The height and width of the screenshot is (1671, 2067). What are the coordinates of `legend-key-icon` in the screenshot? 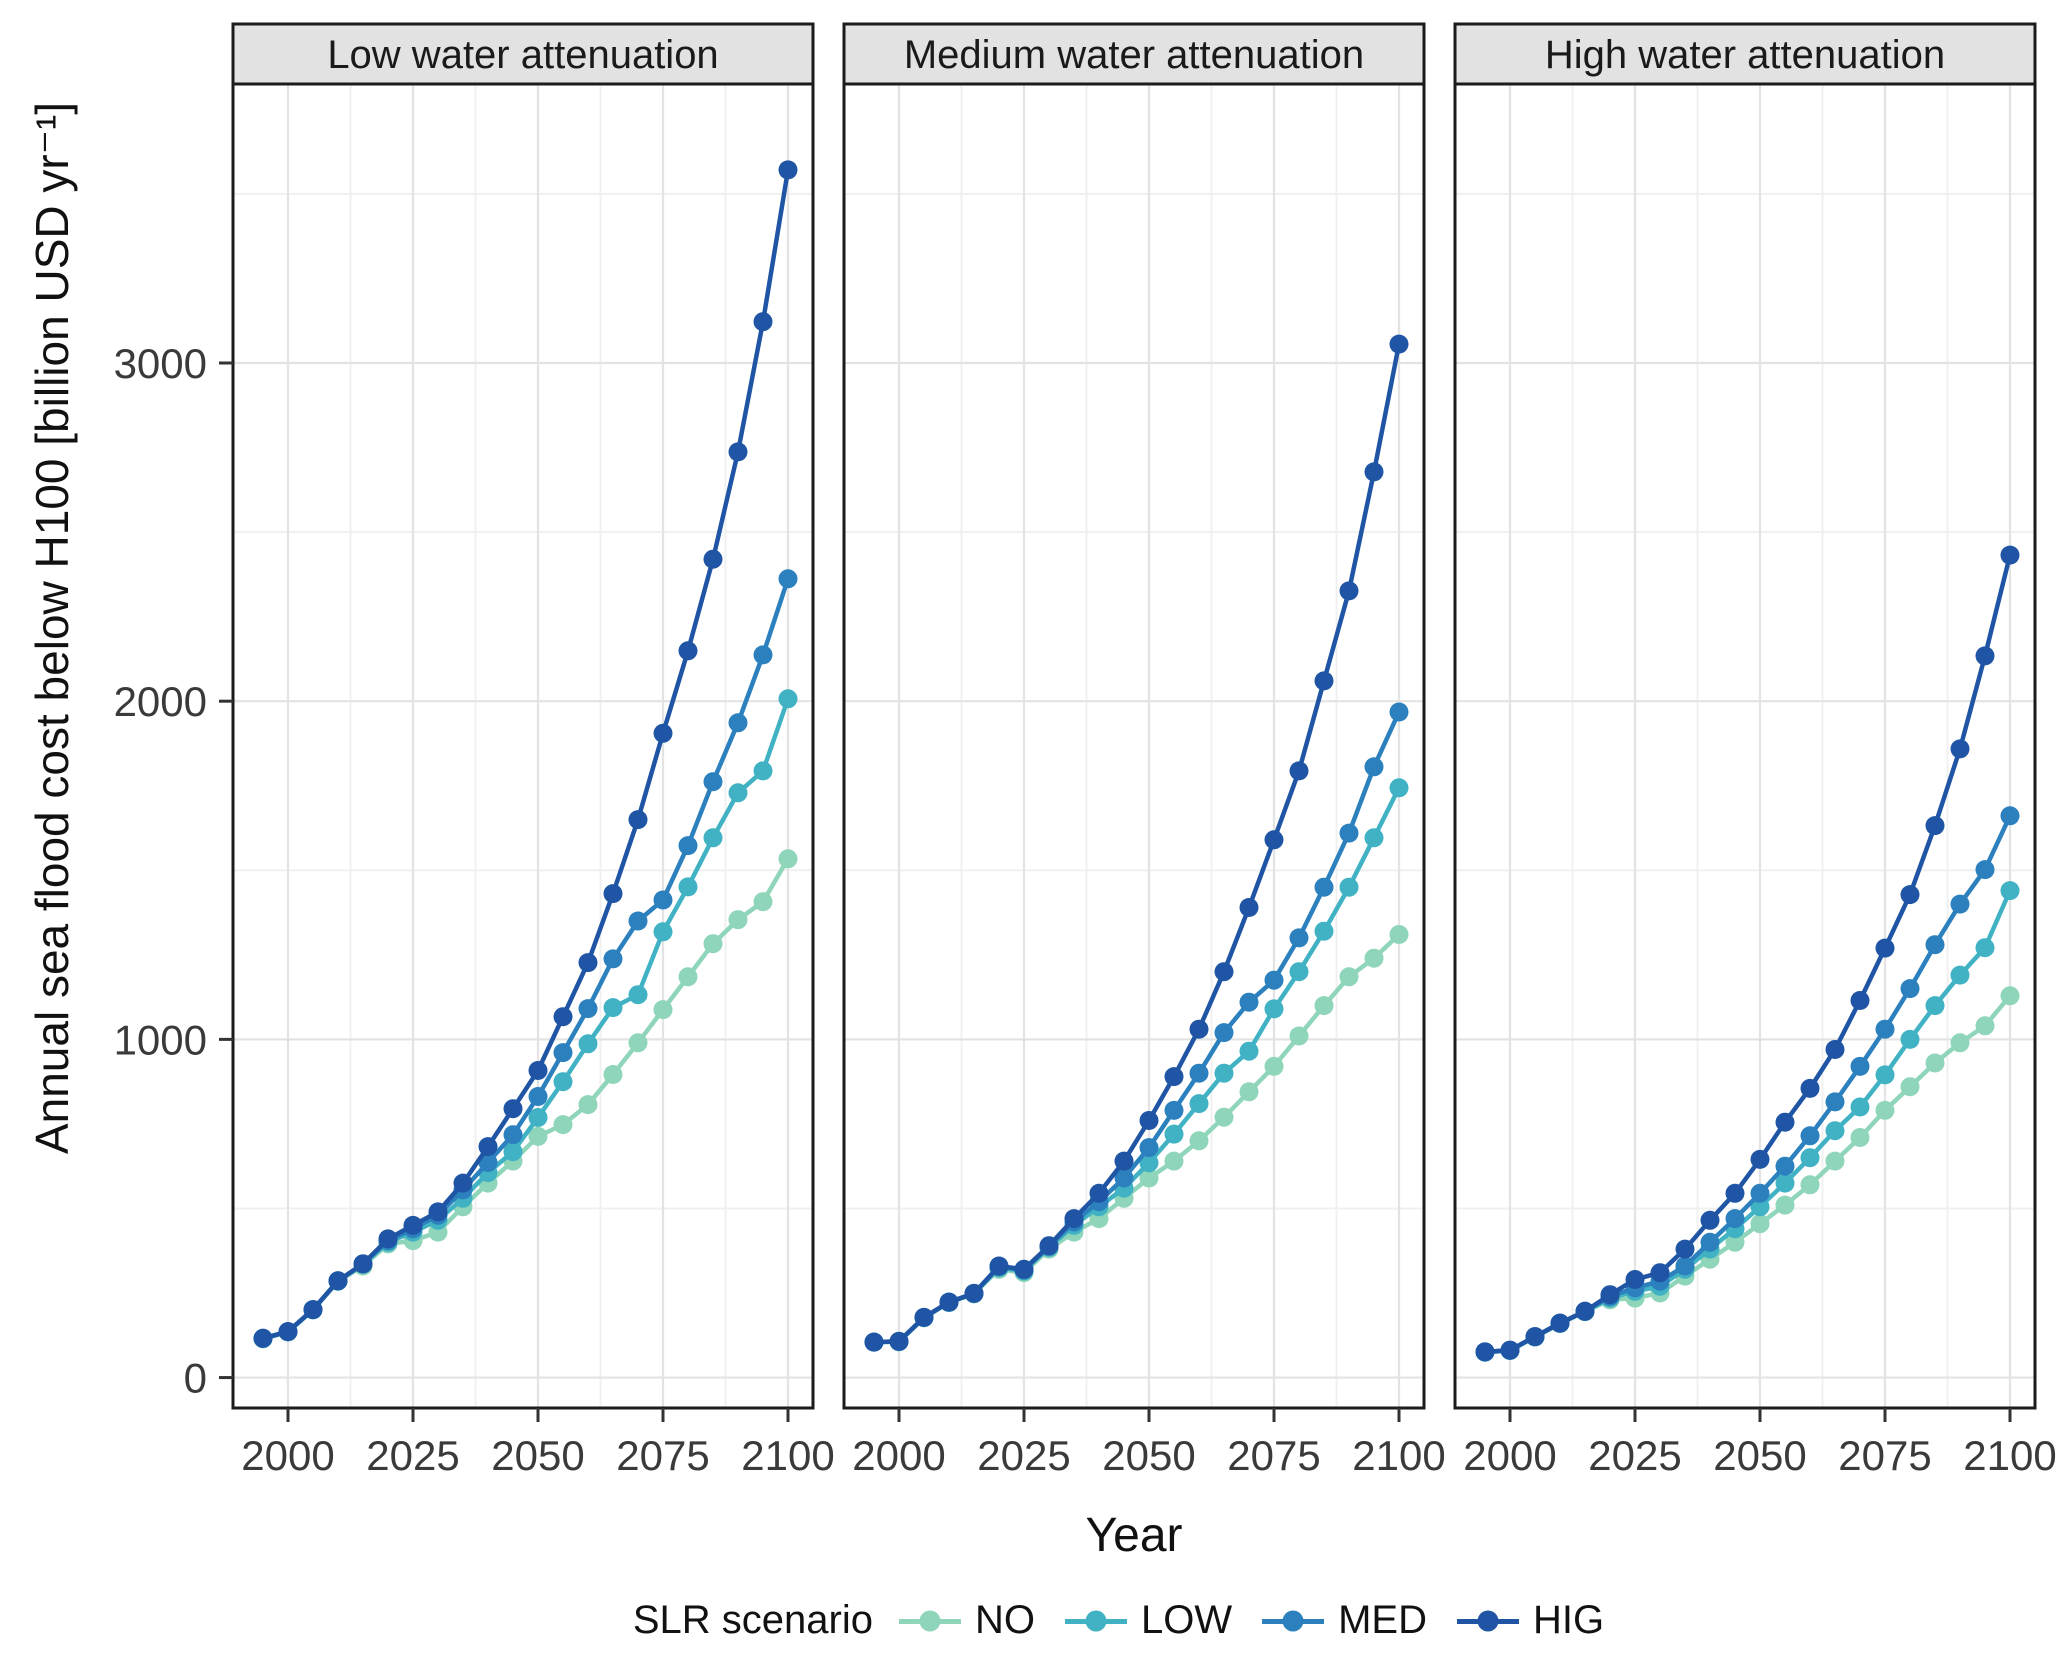 It's located at (1488, 1621).